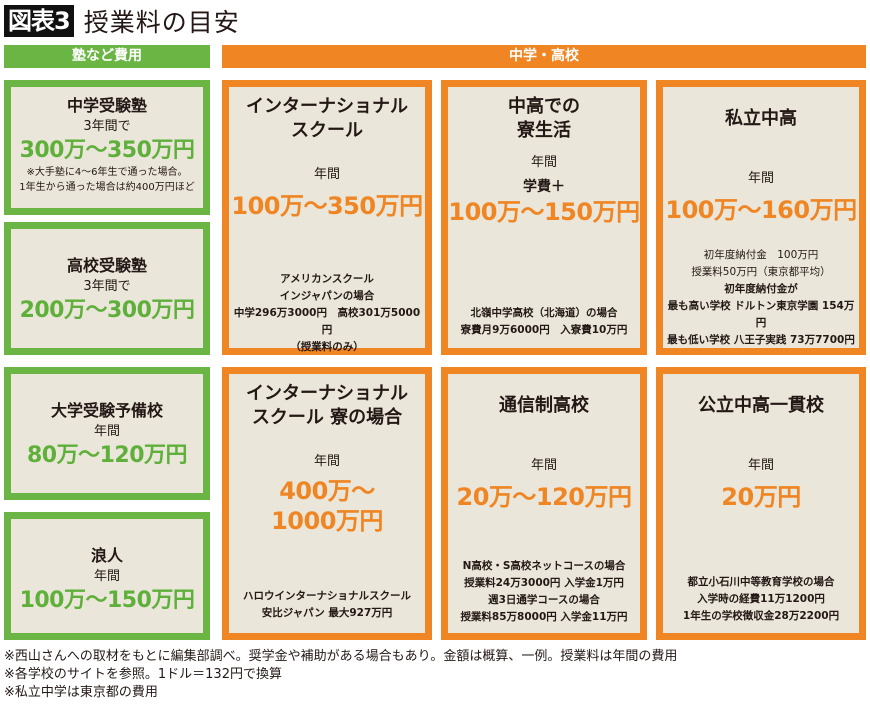  What do you see at coordinates (761, 497) in the screenshot?
I see `box-amount: 20万円` at bounding box center [761, 497].